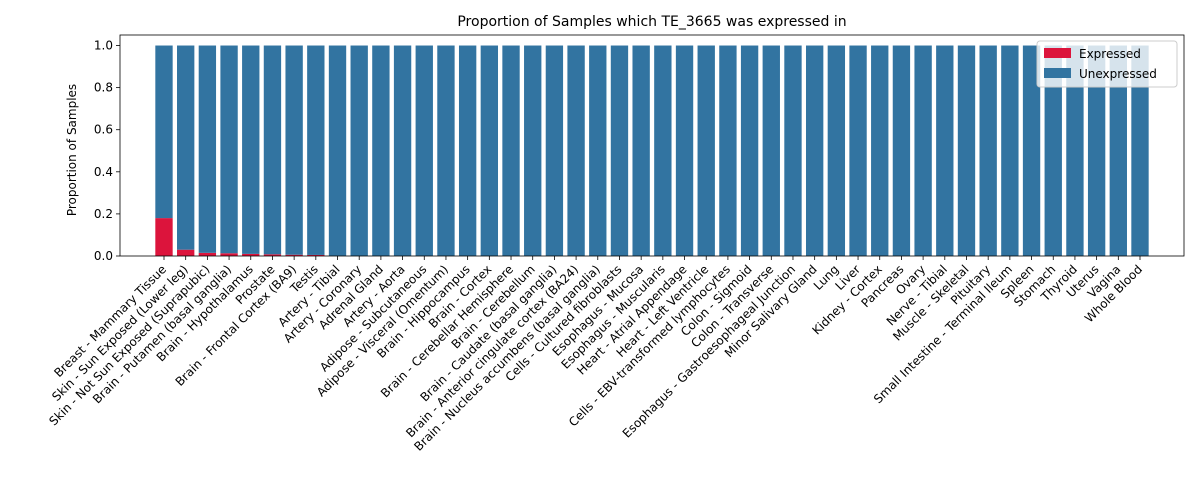  I want to click on y-tick-label: 0.0, so click(103, 256).